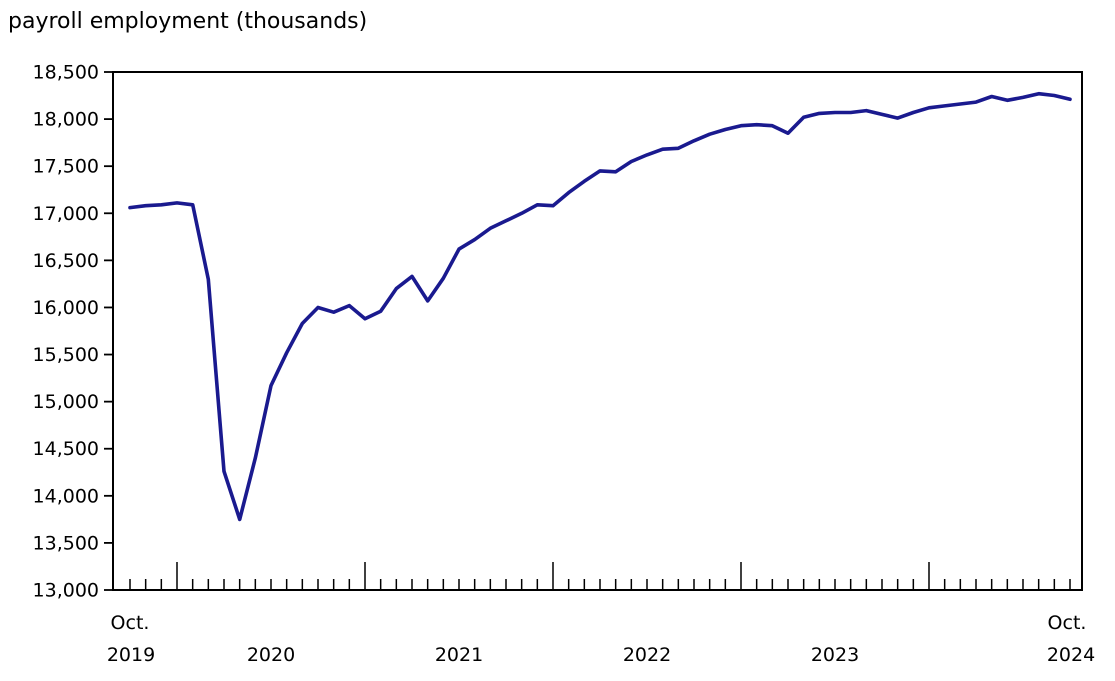  Describe the element at coordinates (187, 21) in the screenshot. I see `chart-title: payroll employment (thousands)` at that location.